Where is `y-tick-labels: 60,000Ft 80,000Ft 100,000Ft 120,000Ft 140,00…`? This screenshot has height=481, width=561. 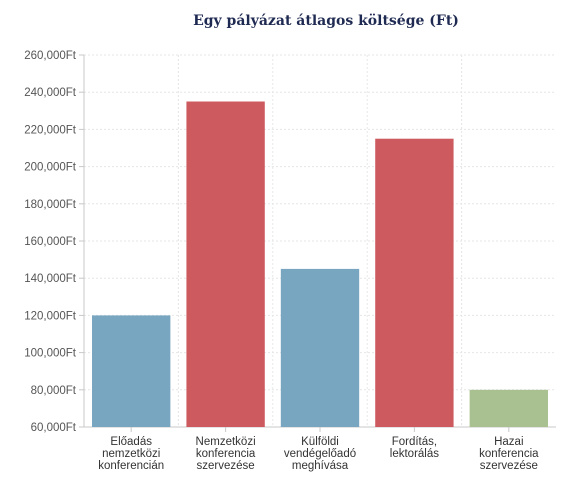
y-tick-labels: 60,000Ft 80,000Ft 100,000Ft 120,000Ft 140,00… is located at coordinates (50, 242).